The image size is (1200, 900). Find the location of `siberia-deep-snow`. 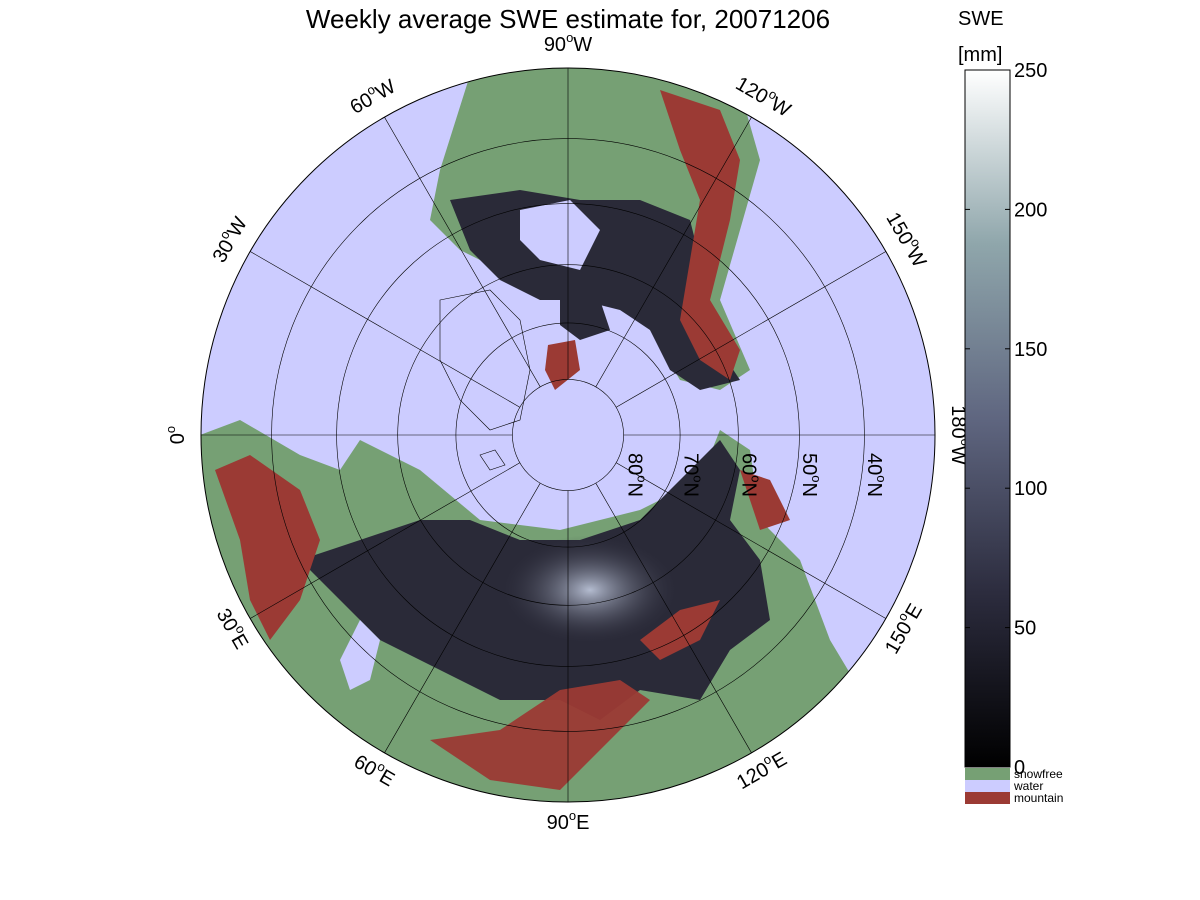

siberia-deep-snow is located at coordinates (590, 590).